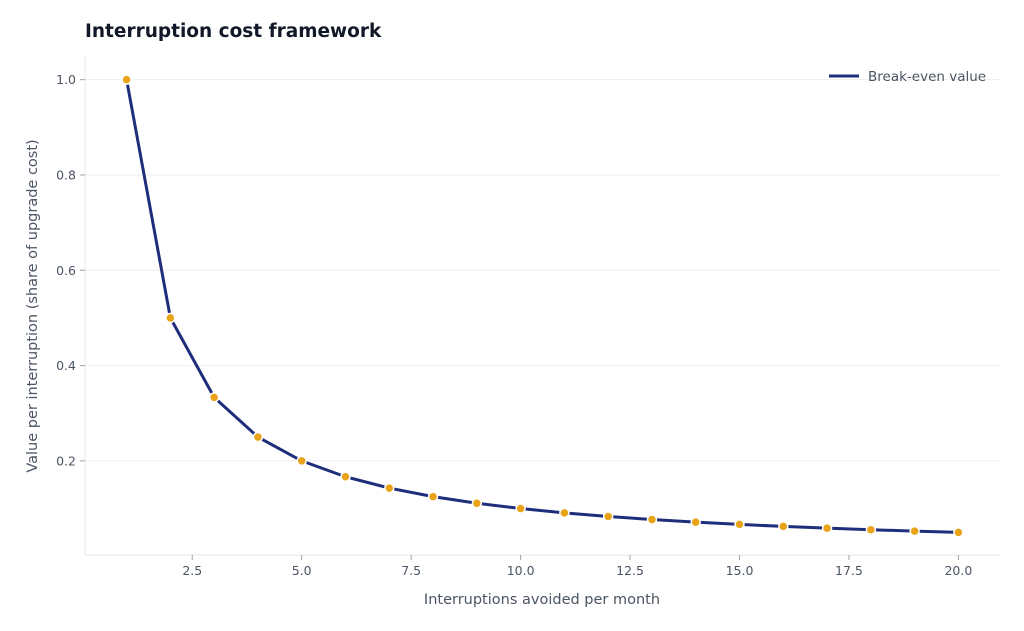 Image resolution: width=1024 pixels, height=631 pixels. I want to click on legend-label: Break-even value, so click(927, 77).